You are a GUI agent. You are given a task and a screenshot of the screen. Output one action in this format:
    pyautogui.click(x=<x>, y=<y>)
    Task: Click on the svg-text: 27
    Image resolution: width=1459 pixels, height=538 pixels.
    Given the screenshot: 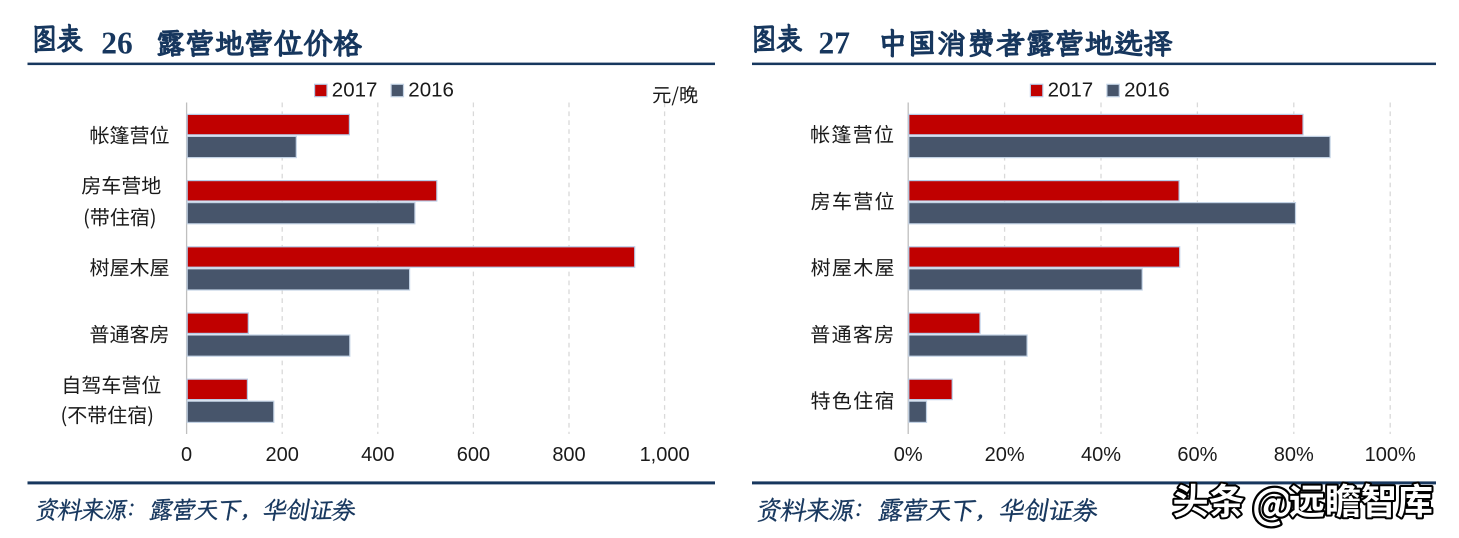 What is the action you would take?
    pyautogui.click(x=835, y=43)
    